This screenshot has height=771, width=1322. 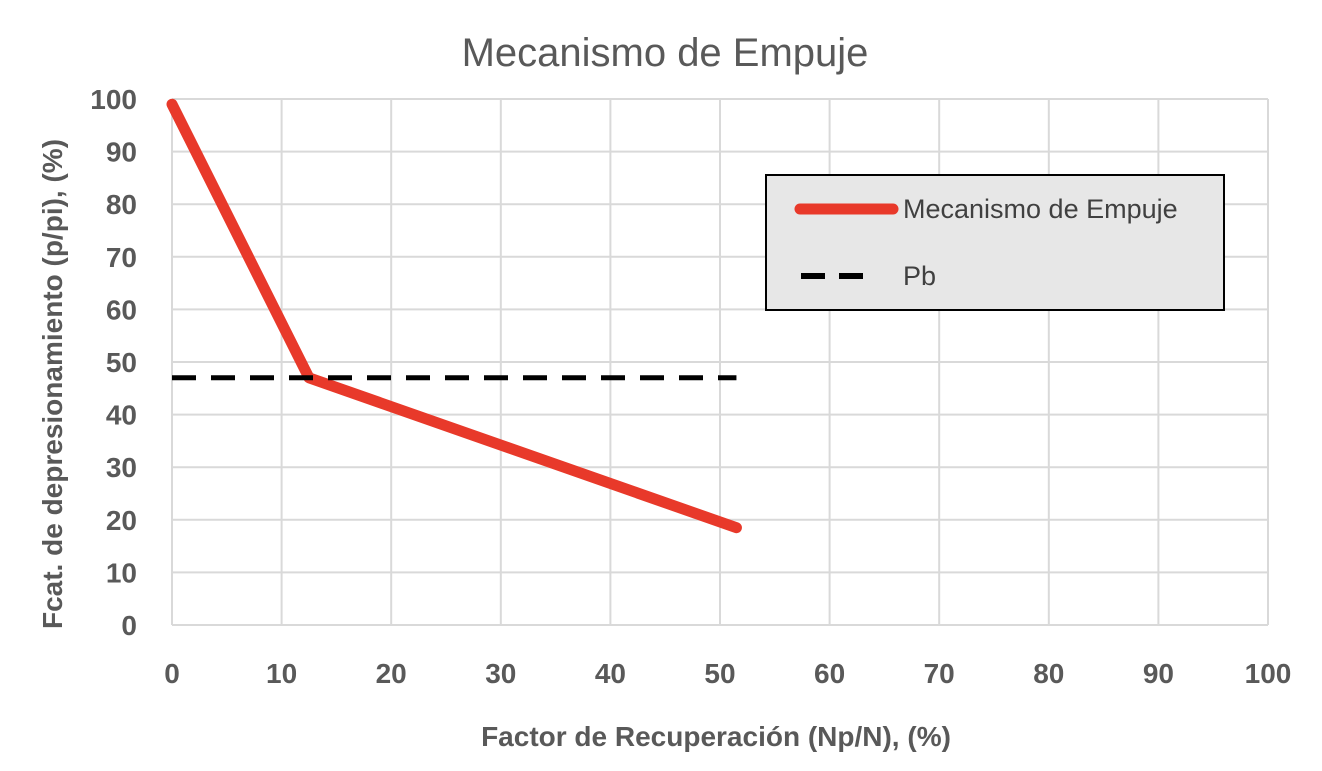 I want to click on y-tick-label: 30, so click(x=121, y=467).